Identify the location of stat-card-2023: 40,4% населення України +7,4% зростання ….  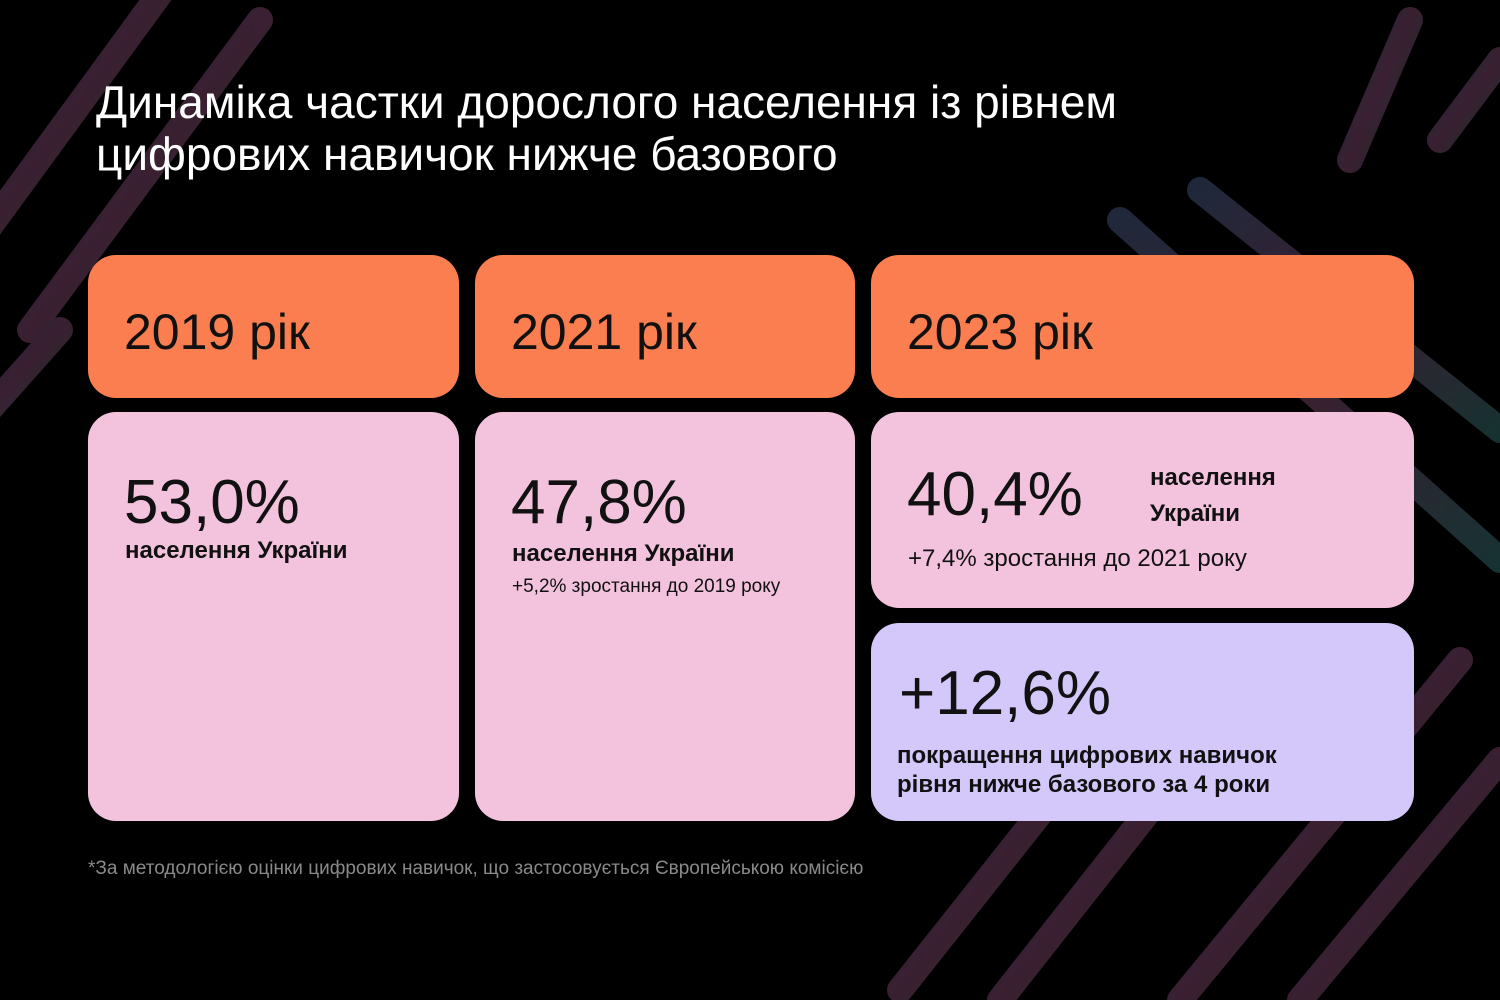
(1142, 510).